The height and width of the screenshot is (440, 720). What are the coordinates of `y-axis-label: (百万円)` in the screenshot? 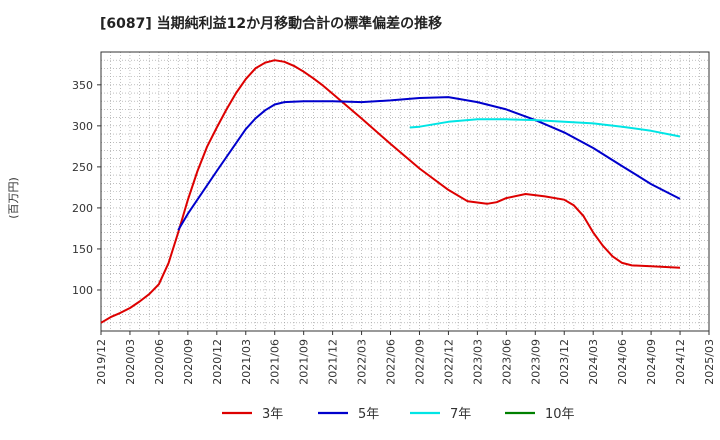 It's located at (13, 198).